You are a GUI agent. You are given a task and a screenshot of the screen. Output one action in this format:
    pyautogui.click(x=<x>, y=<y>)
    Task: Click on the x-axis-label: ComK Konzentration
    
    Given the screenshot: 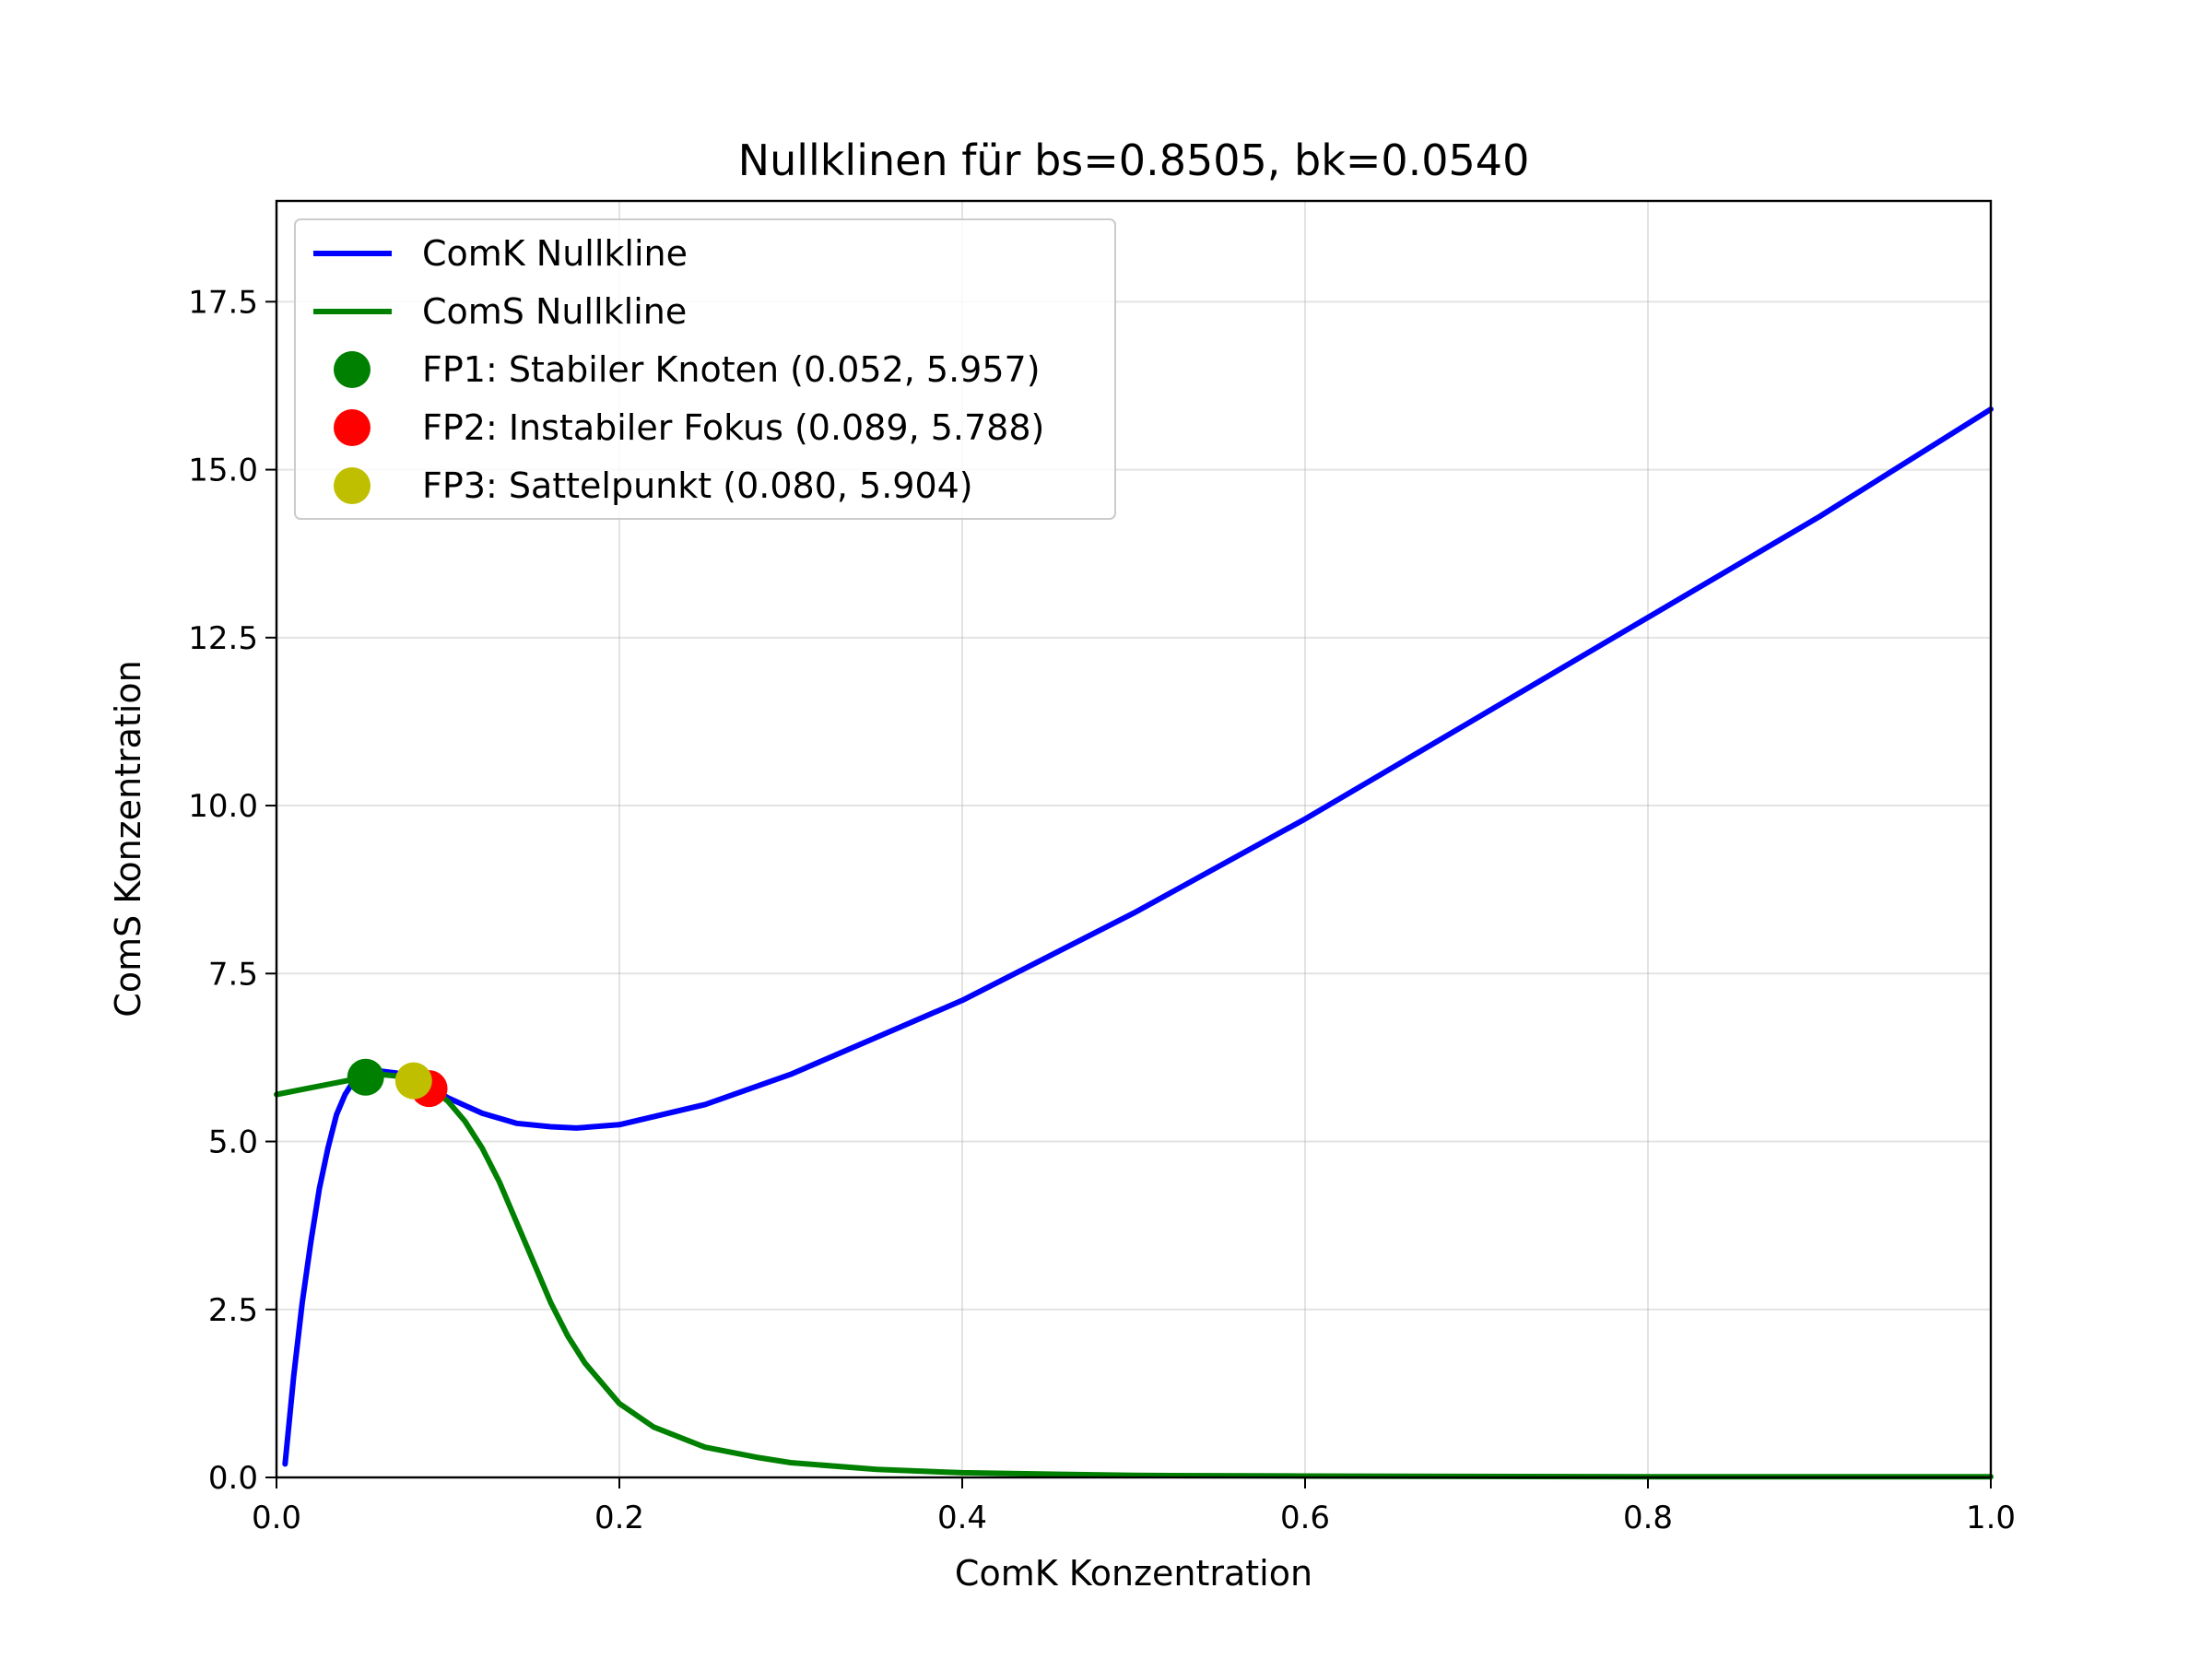 What is the action you would take?
    pyautogui.click(x=1133, y=1573)
    